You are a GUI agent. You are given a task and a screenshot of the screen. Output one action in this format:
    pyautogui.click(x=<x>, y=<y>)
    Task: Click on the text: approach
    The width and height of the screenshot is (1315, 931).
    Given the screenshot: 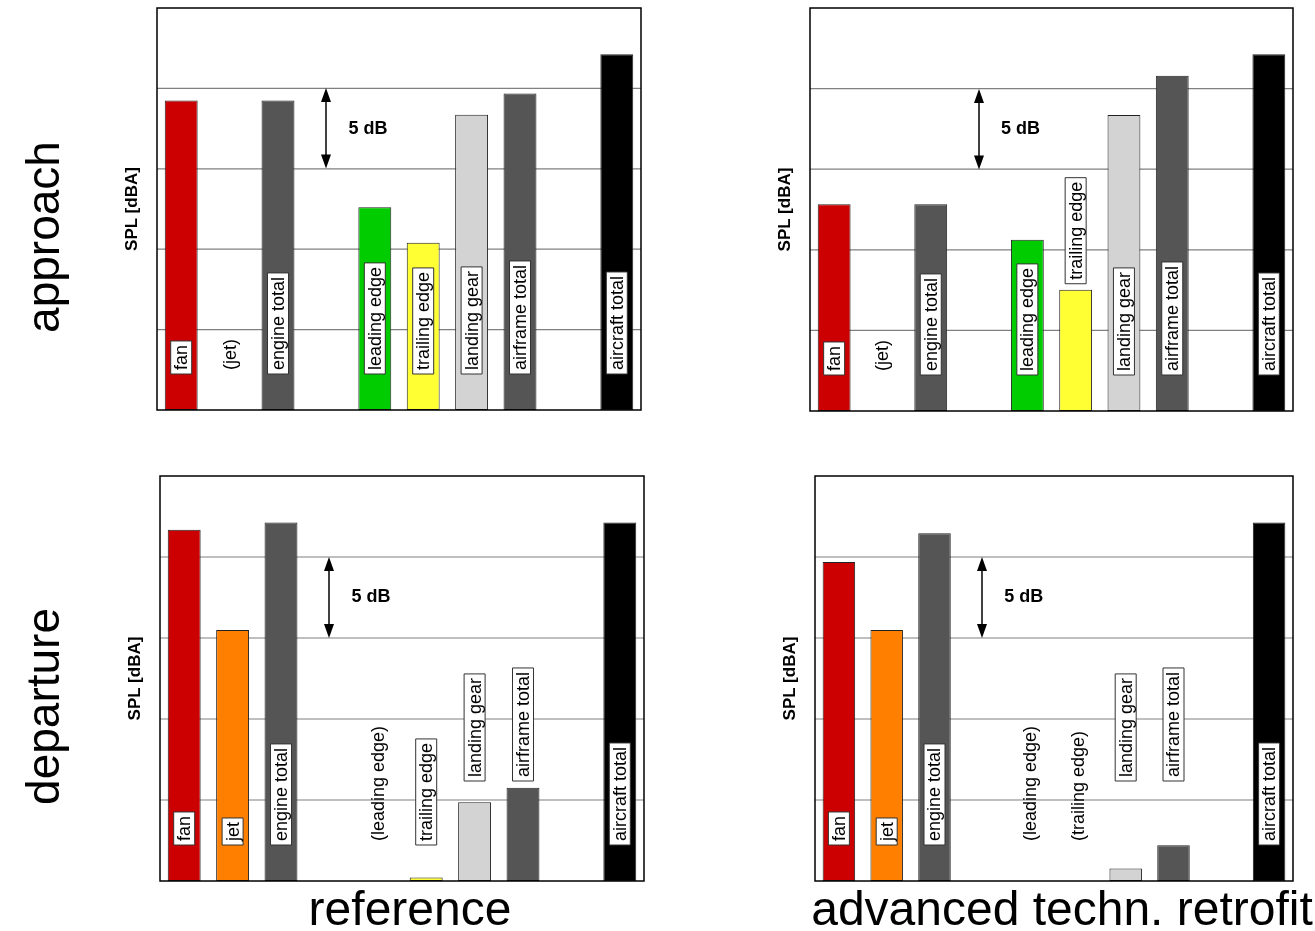 What is the action you would take?
    pyautogui.click(x=42, y=237)
    